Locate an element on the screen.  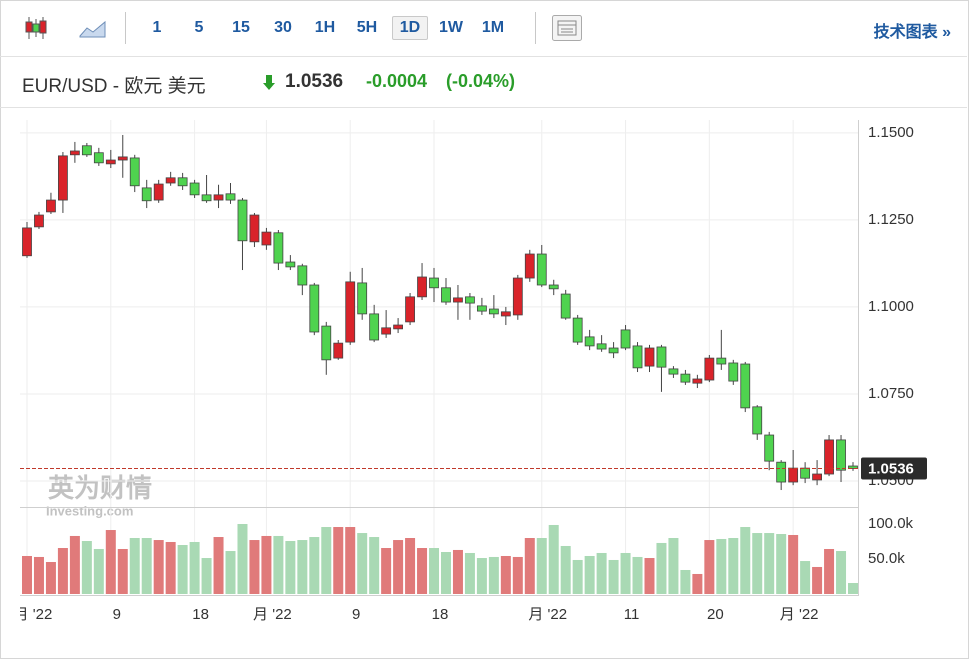
interval-button: 1M is located at coordinates (493, 27).